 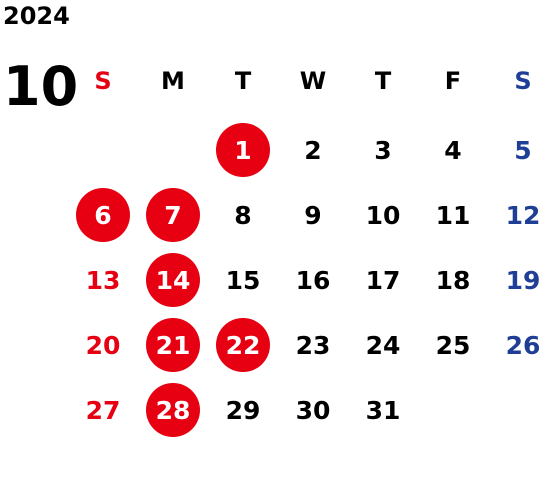 What do you see at coordinates (453, 345) in the screenshot?
I see `day-cell-25: 25` at bounding box center [453, 345].